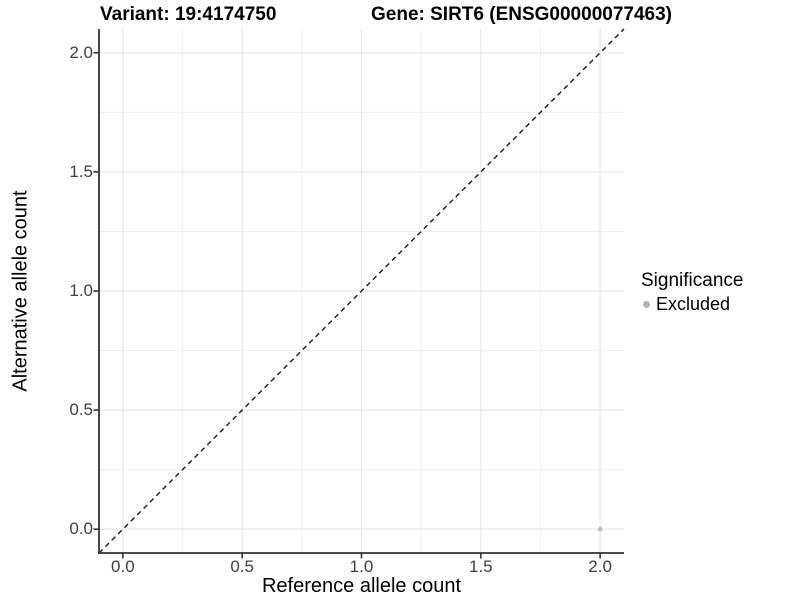  I want to click on x-tick-label: 0.0, so click(123, 566).